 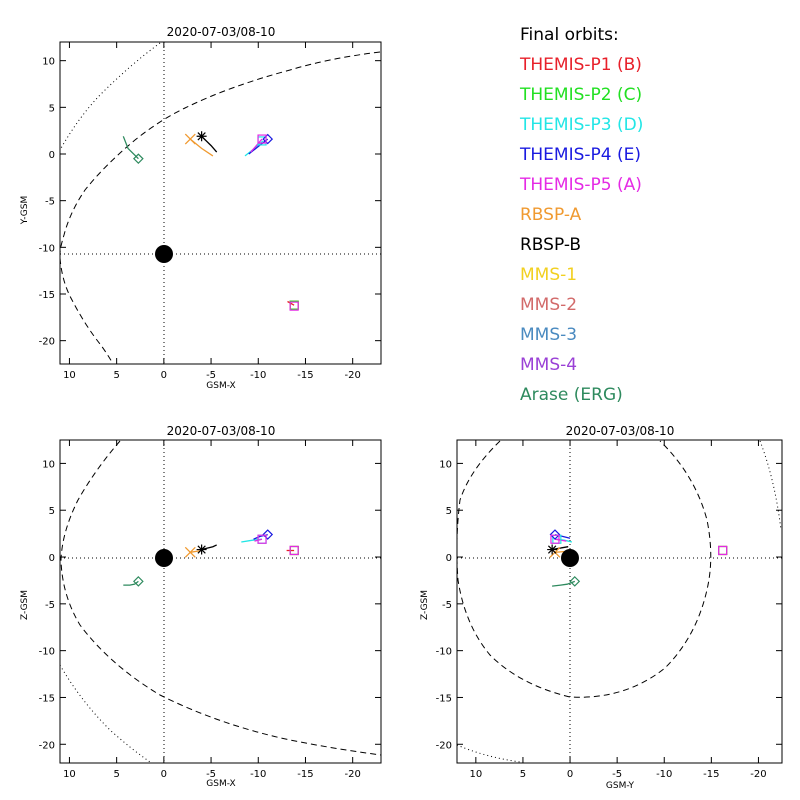 I want to click on panel-xy-ytick-label: 0, so click(x=52, y=155).